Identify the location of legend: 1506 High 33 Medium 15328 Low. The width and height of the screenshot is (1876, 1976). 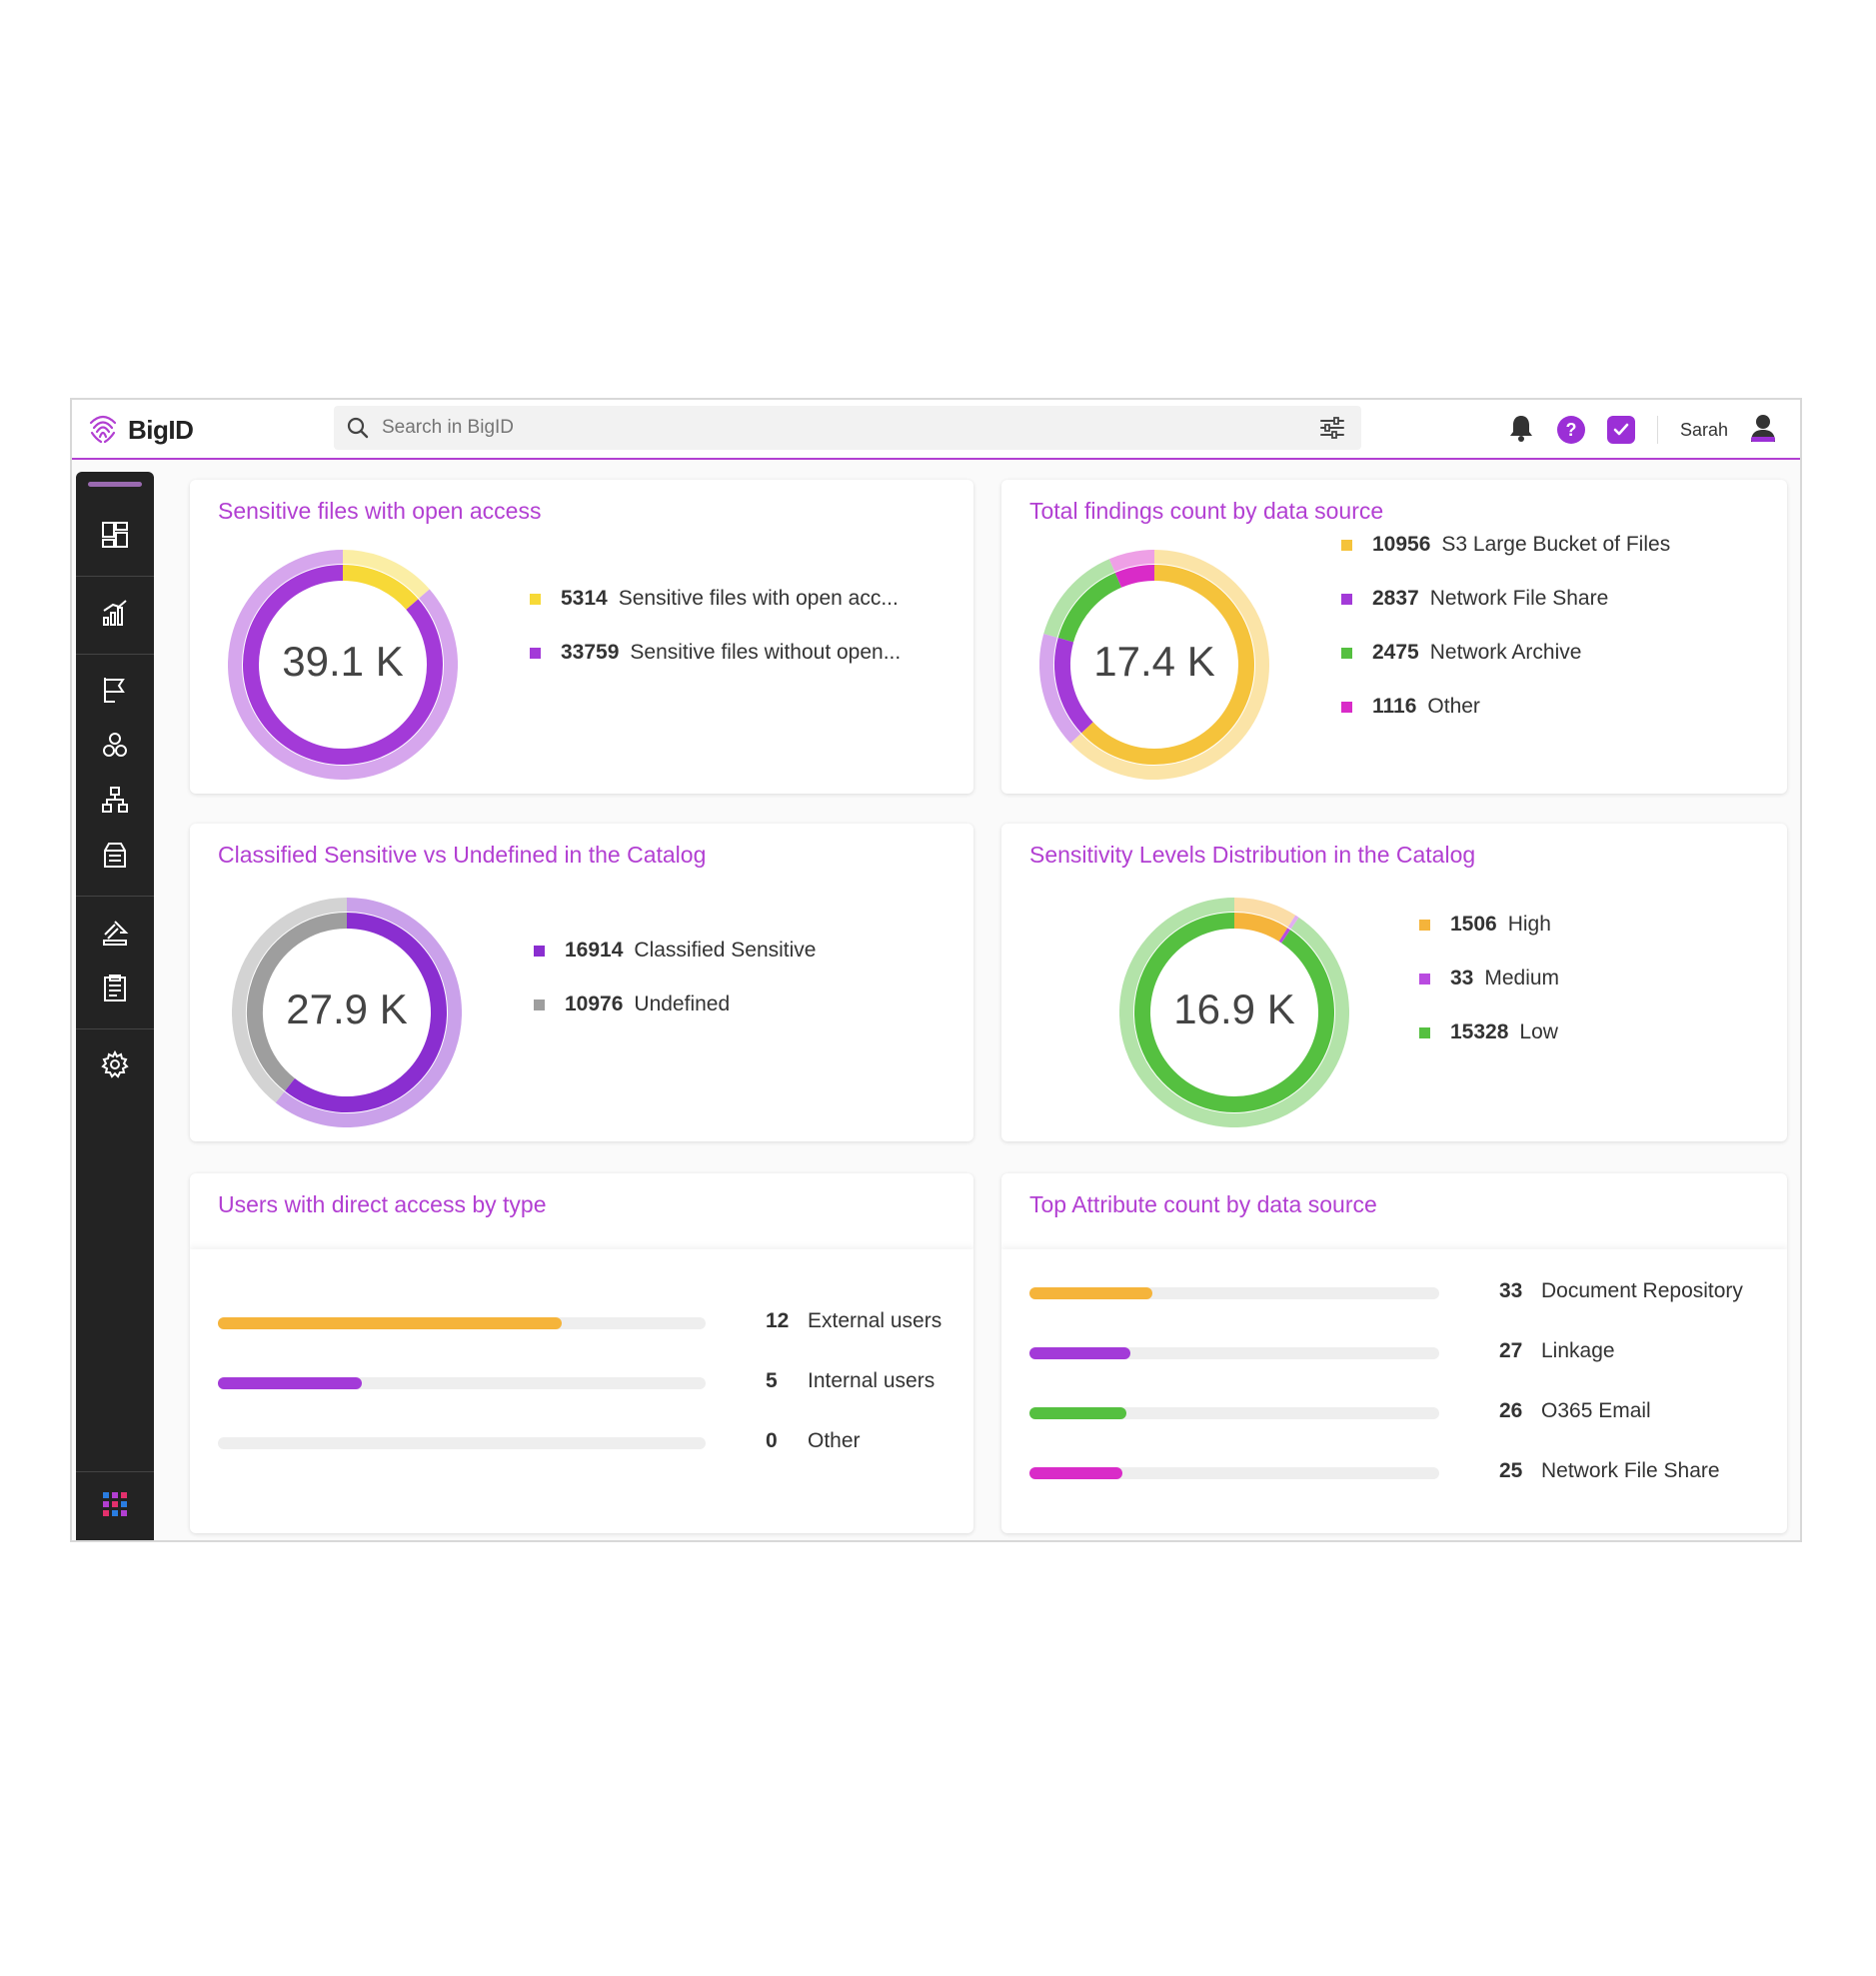
(1489, 978).